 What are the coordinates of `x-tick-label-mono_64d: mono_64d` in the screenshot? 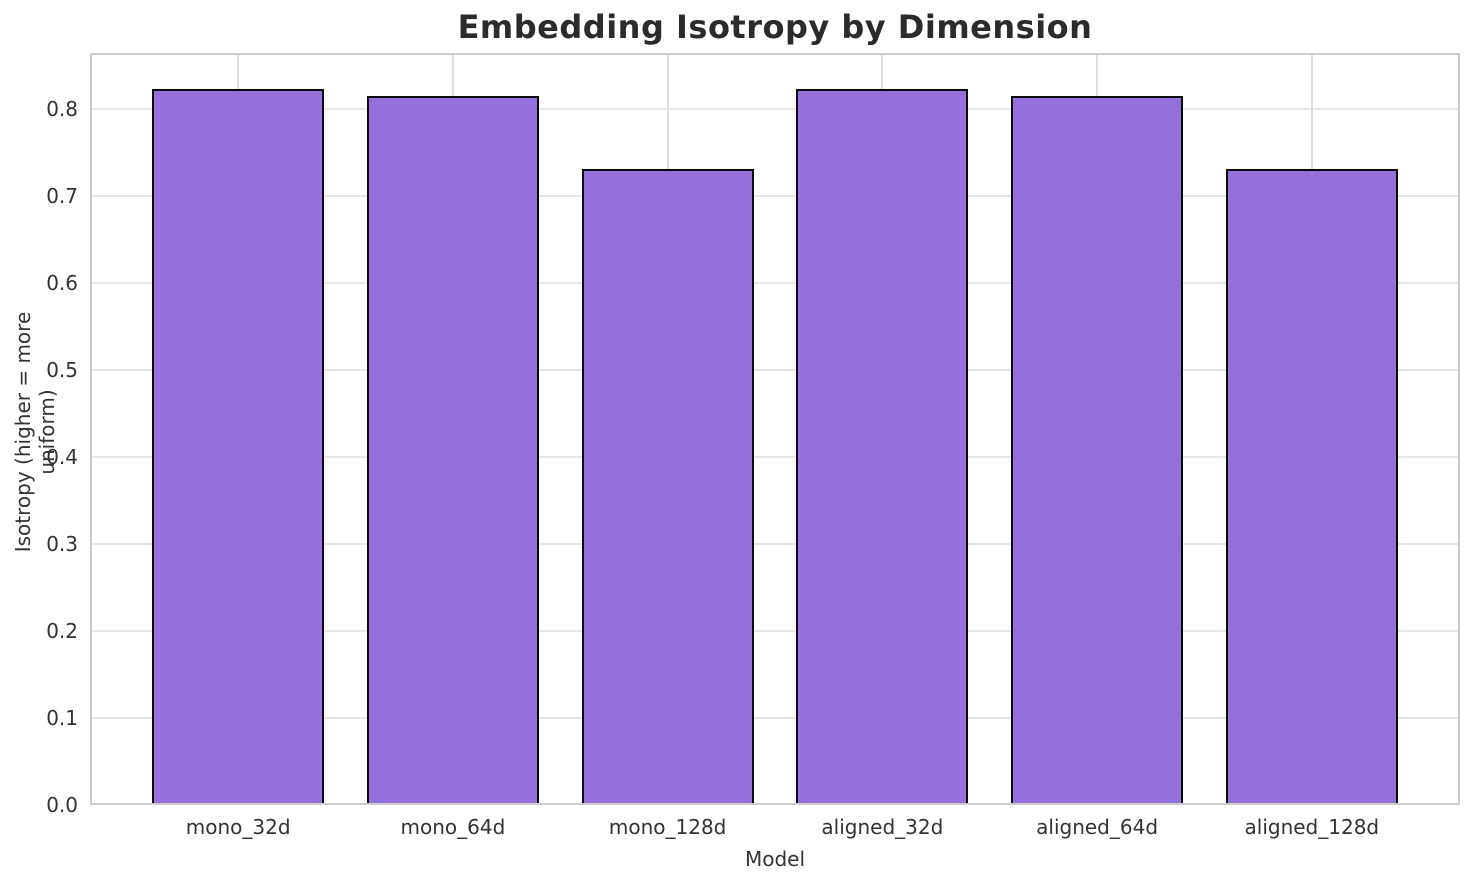 It's located at (453, 827).